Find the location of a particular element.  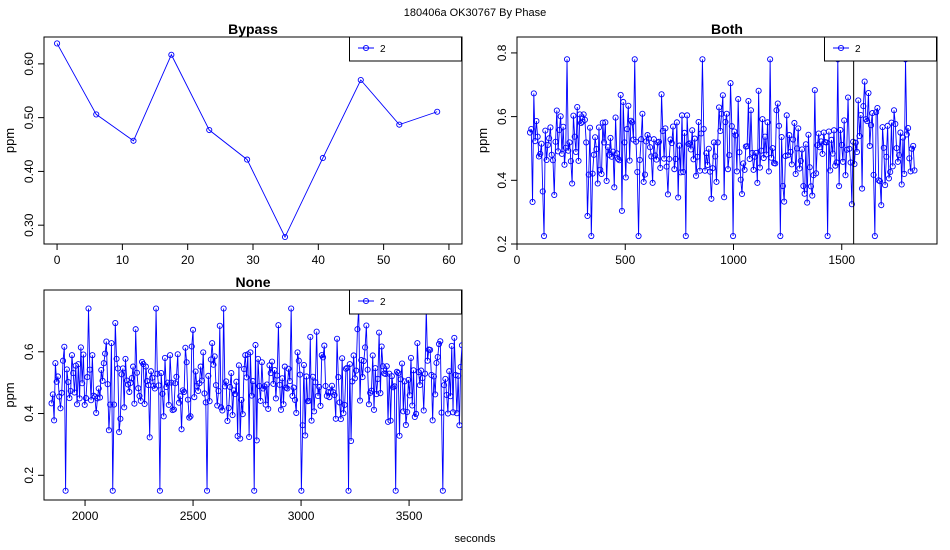

y-axis-label: ppm is located at coordinates (9, 140).